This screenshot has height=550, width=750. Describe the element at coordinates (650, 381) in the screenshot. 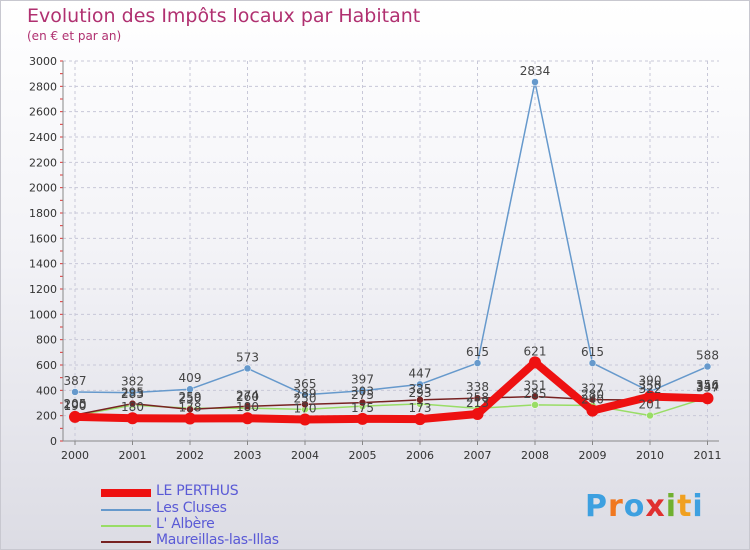

I see `data-label: 390` at that location.